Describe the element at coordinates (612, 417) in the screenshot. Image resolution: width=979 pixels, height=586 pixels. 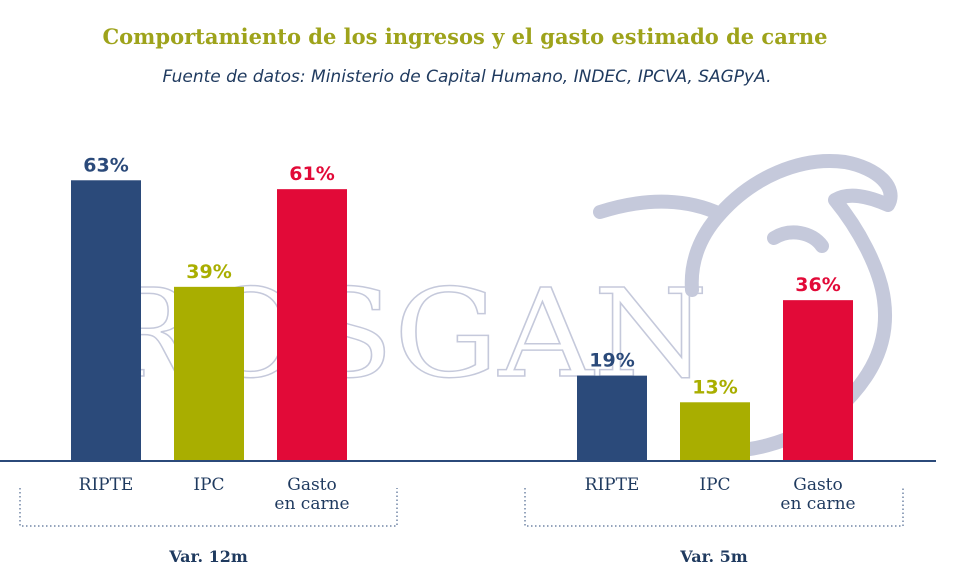
I see `bar-ripte-5m` at that location.